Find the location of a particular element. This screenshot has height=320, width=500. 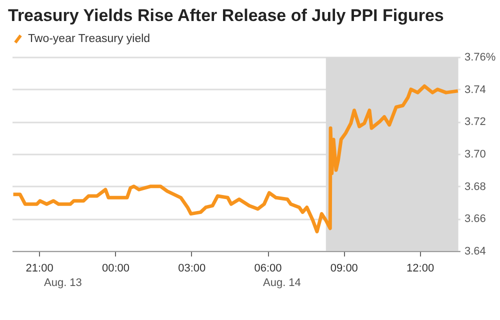

x-tick-label: 21:00 is located at coordinates (40, 268).